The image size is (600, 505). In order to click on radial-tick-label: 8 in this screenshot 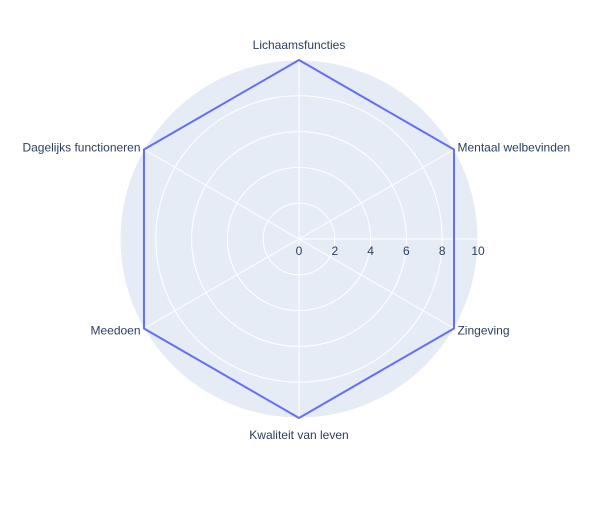, I will do `click(442, 251)`.